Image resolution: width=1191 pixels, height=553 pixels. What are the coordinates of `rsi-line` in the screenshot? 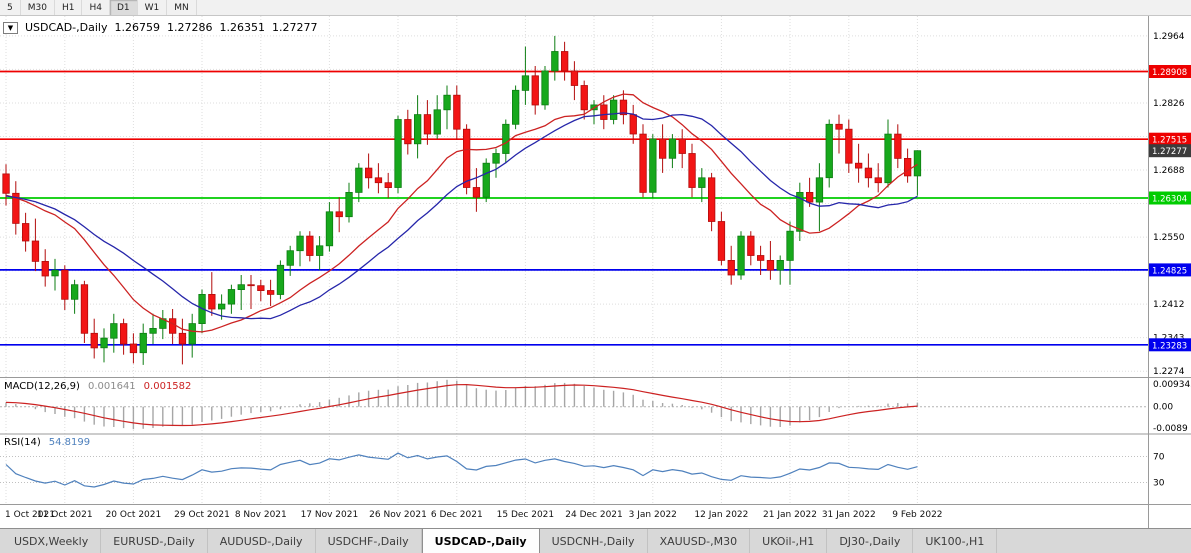 It's located at (461, 470).